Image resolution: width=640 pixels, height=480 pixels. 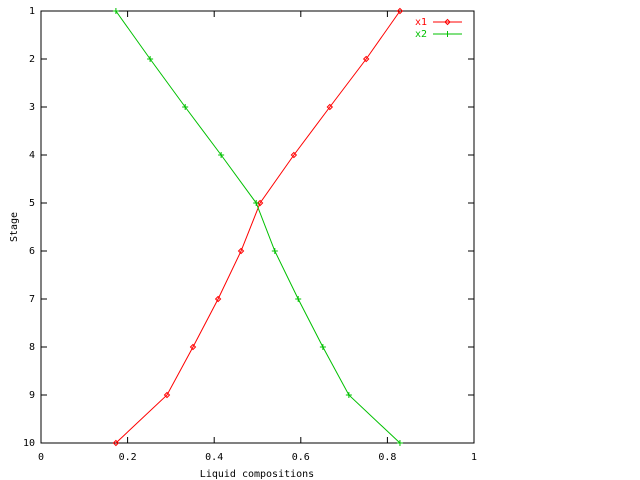 I want to click on y-tick-label: 3, so click(x=32, y=107).